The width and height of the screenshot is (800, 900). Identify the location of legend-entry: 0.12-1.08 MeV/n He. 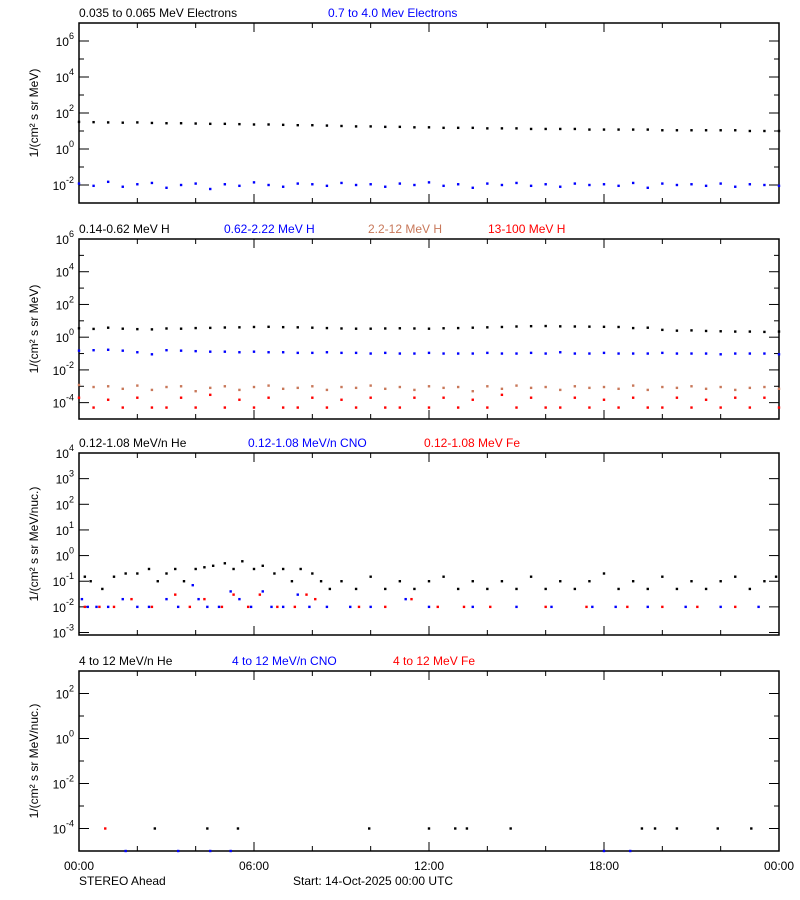
(133, 443).